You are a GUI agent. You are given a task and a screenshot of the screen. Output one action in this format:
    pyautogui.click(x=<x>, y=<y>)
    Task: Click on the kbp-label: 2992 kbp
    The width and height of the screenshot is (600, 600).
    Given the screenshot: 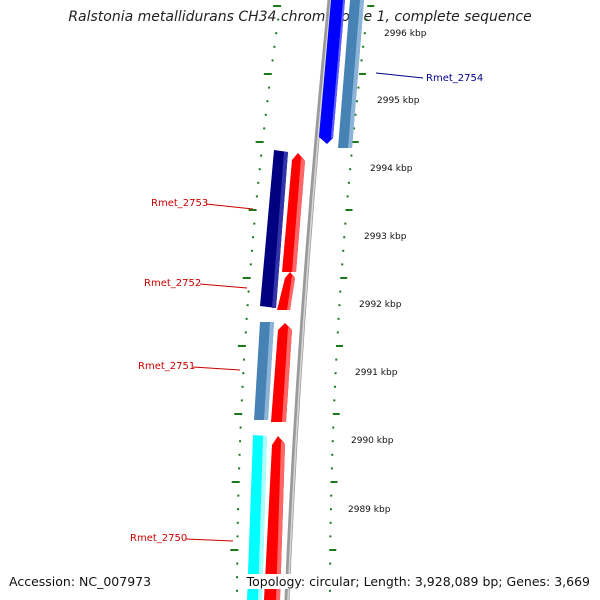 What is the action you would take?
    pyautogui.click(x=380, y=305)
    